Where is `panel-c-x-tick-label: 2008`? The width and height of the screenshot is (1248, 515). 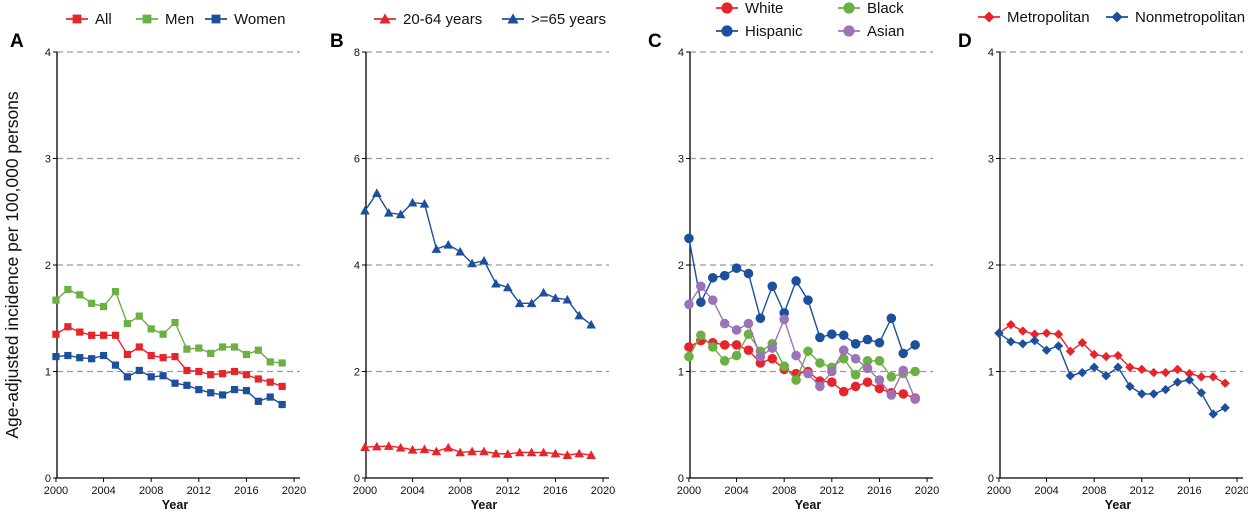
panel-c-x-tick-label: 2008 is located at coordinates (784, 491).